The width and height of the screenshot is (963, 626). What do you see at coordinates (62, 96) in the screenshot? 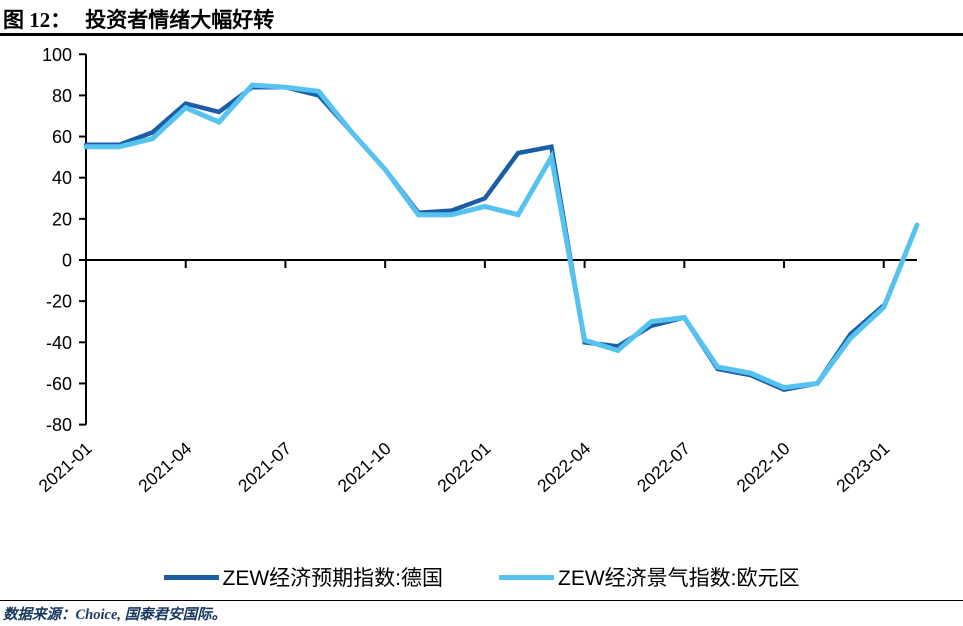
I see `y-tick-label: 80` at bounding box center [62, 96].